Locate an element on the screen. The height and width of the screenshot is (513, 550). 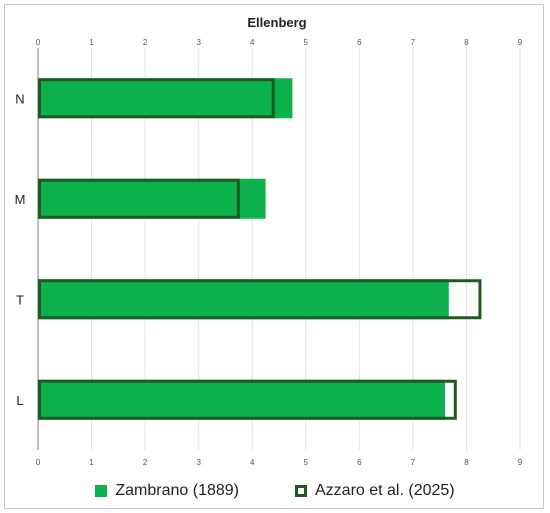
bar-zambrano-m is located at coordinates (152, 198).